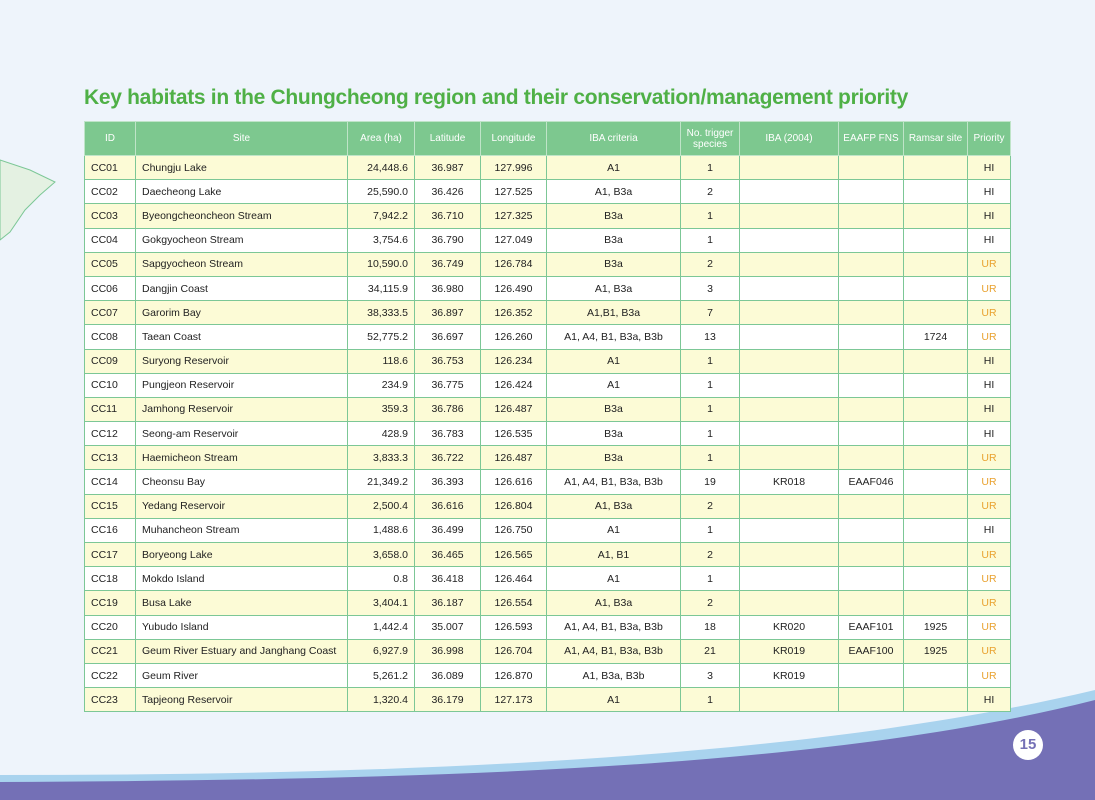  I want to click on wave-purple, so click(547, 750).